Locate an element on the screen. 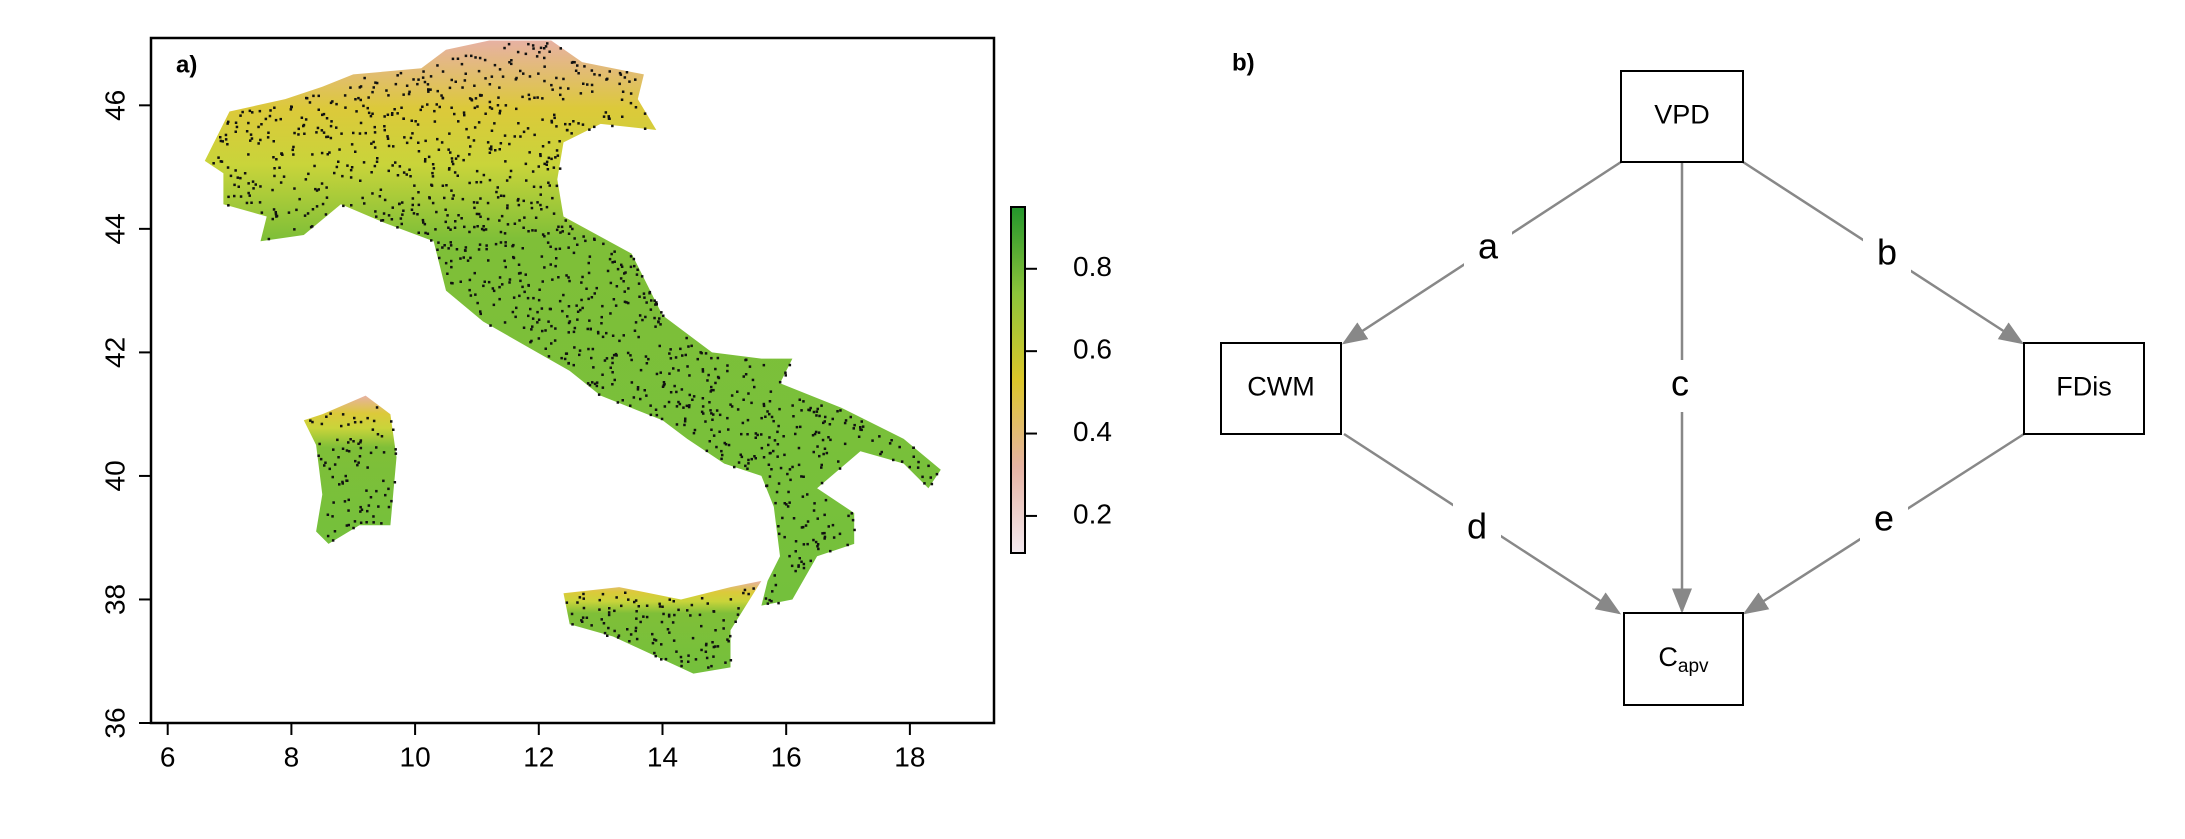  node-label-text: C is located at coordinates (1668, 657).